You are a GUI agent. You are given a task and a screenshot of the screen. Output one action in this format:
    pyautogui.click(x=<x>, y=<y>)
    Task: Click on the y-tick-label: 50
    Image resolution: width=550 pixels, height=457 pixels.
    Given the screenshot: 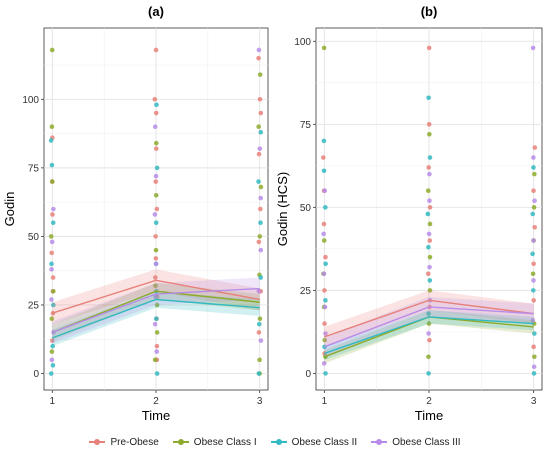 What is the action you would take?
    pyautogui.click(x=306, y=208)
    